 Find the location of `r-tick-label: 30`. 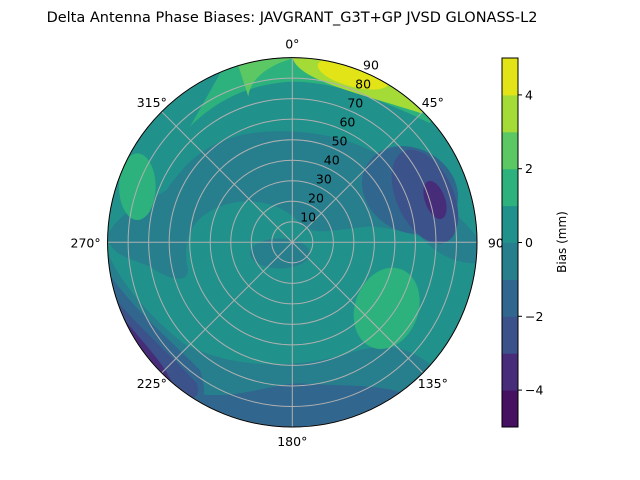

r-tick-label: 30 is located at coordinates (324, 178).